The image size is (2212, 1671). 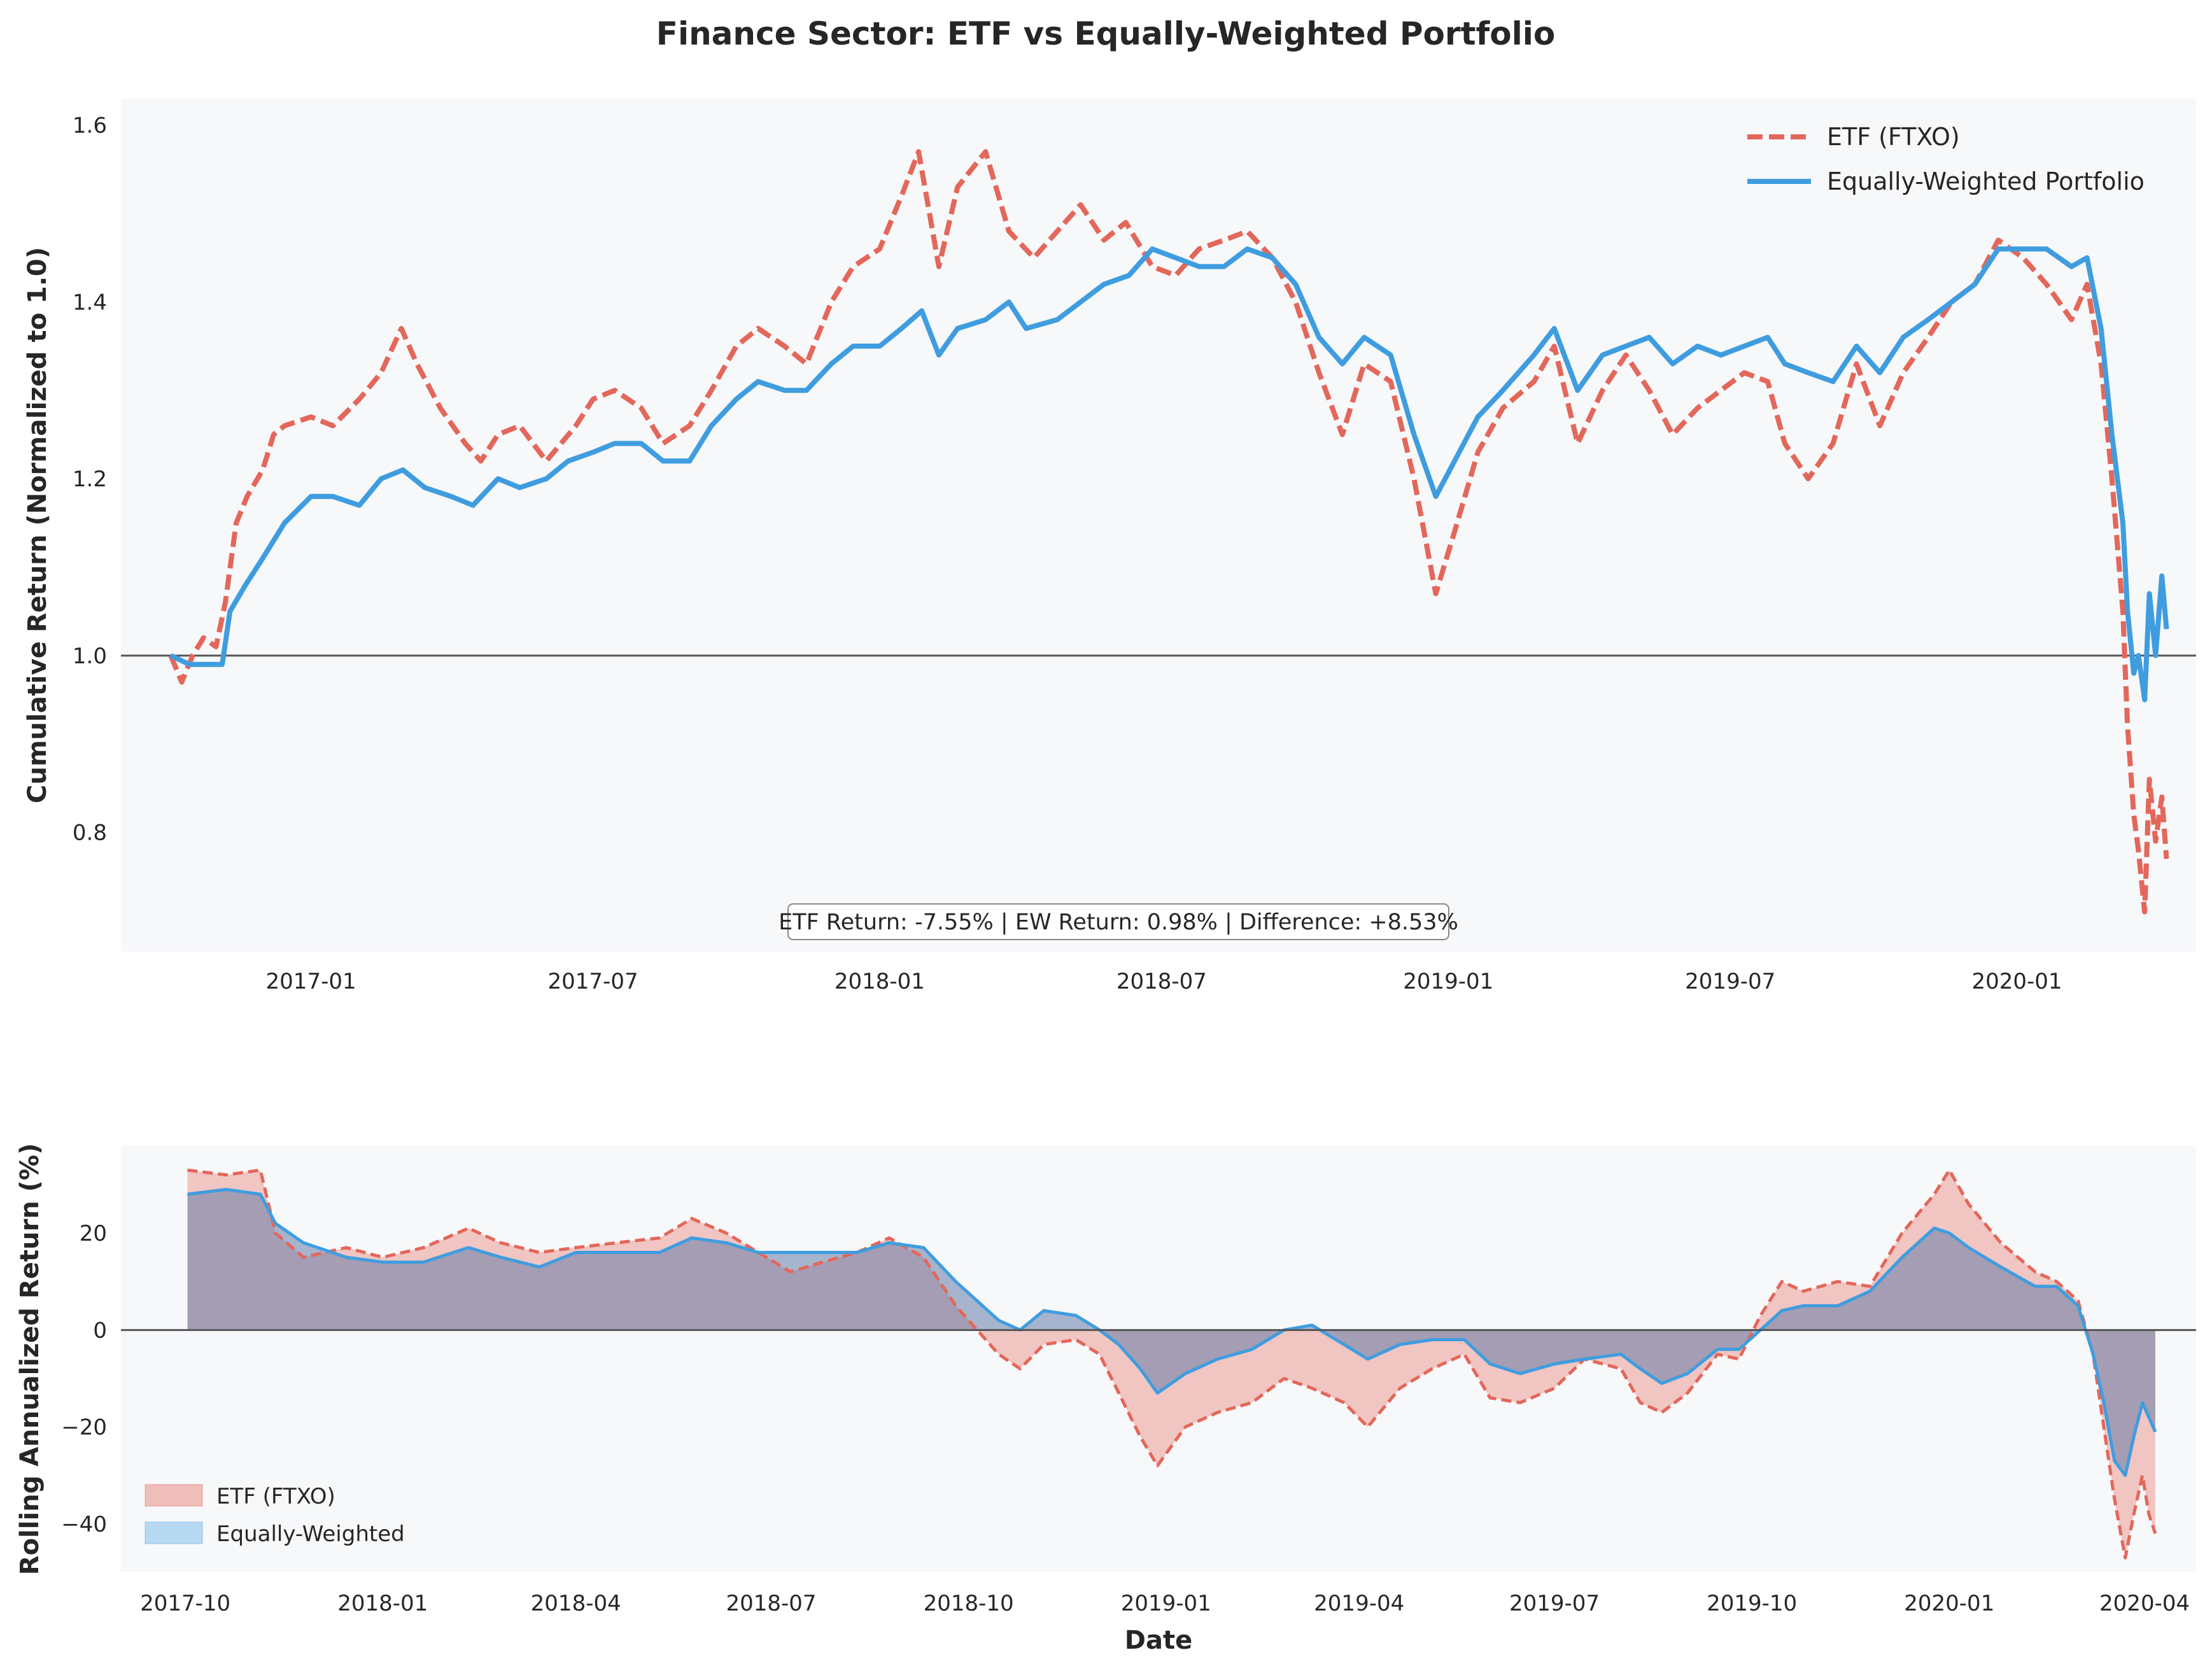 I want to click on legend-etf-fill-swatch, so click(x=173, y=1495).